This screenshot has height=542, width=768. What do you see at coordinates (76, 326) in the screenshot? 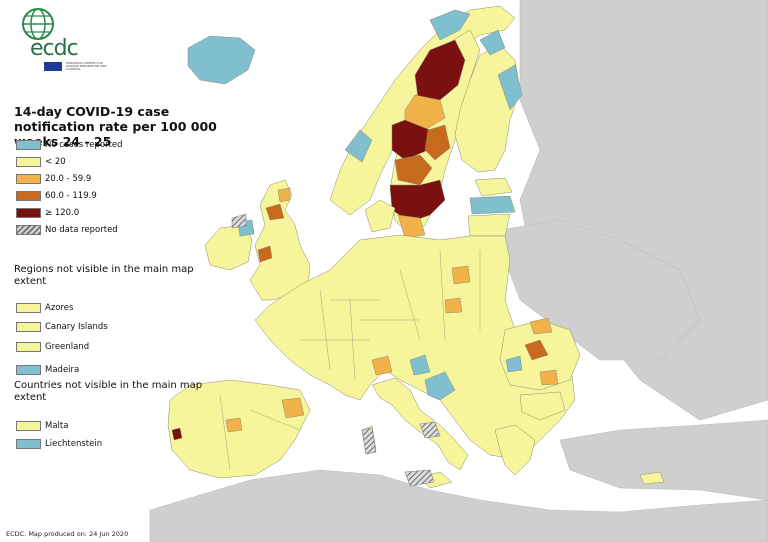
I see `legend-label: Canary Islands` at bounding box center [76, 326].